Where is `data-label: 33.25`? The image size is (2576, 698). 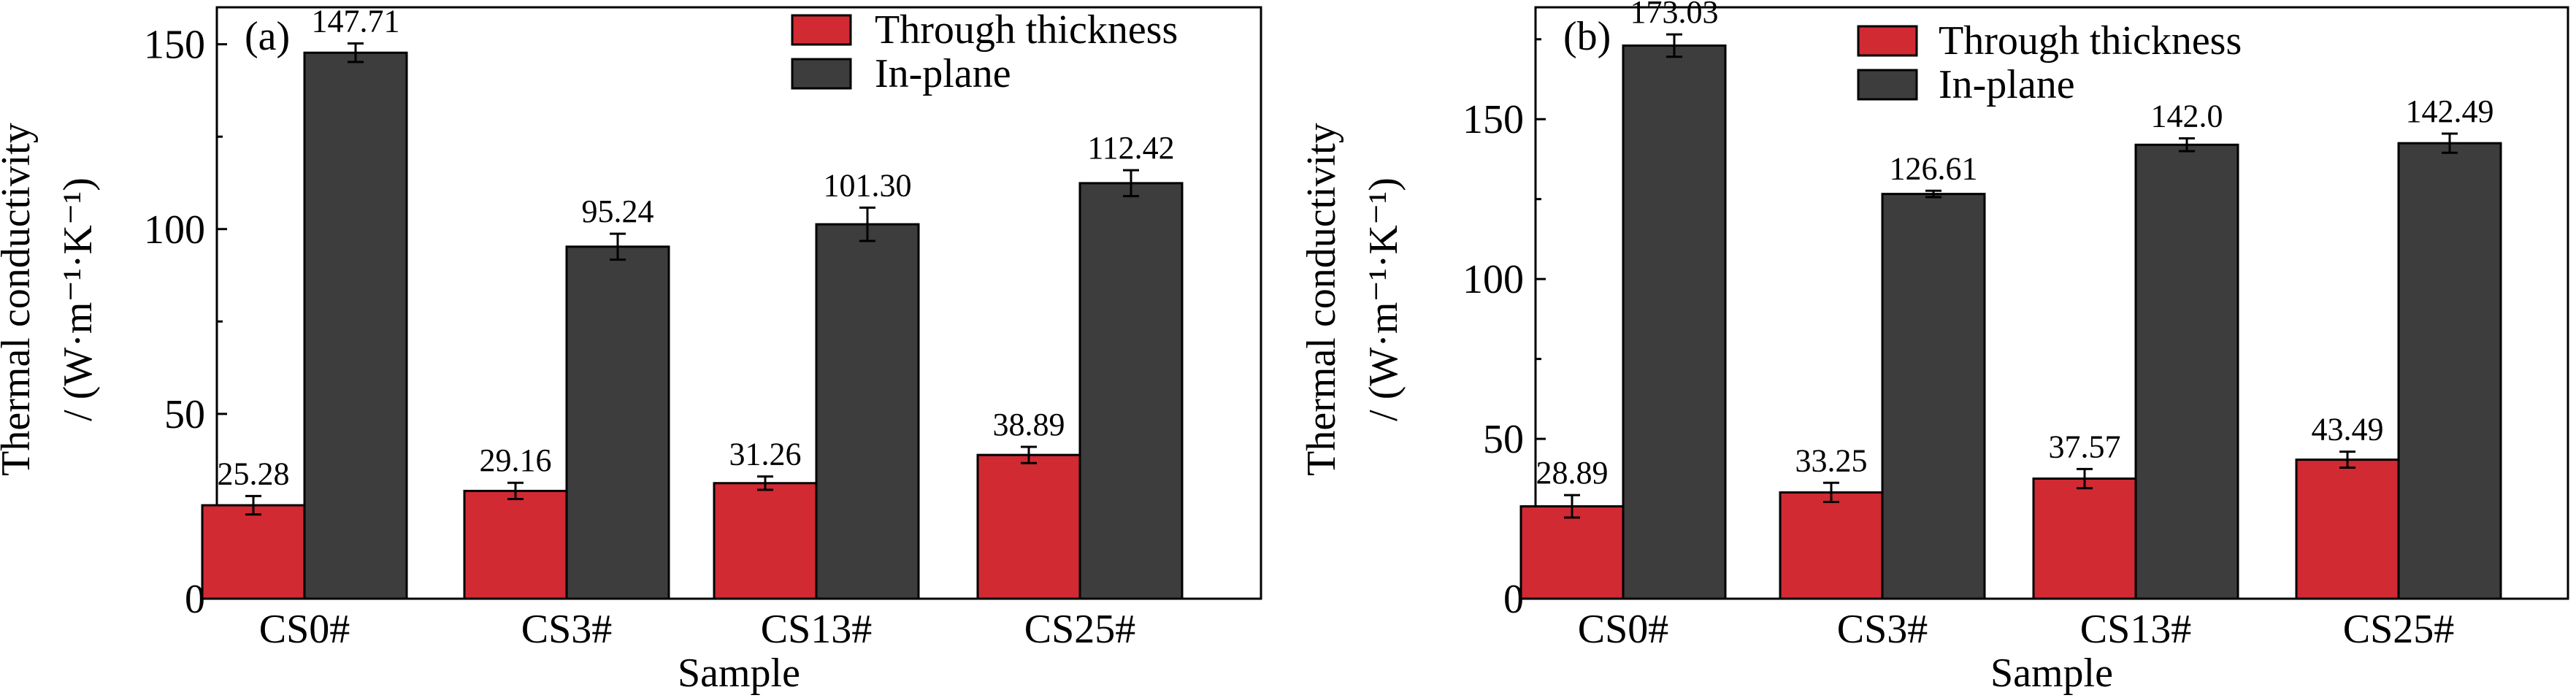 data-label: 33.25 is located at coordinates (1831, 460).